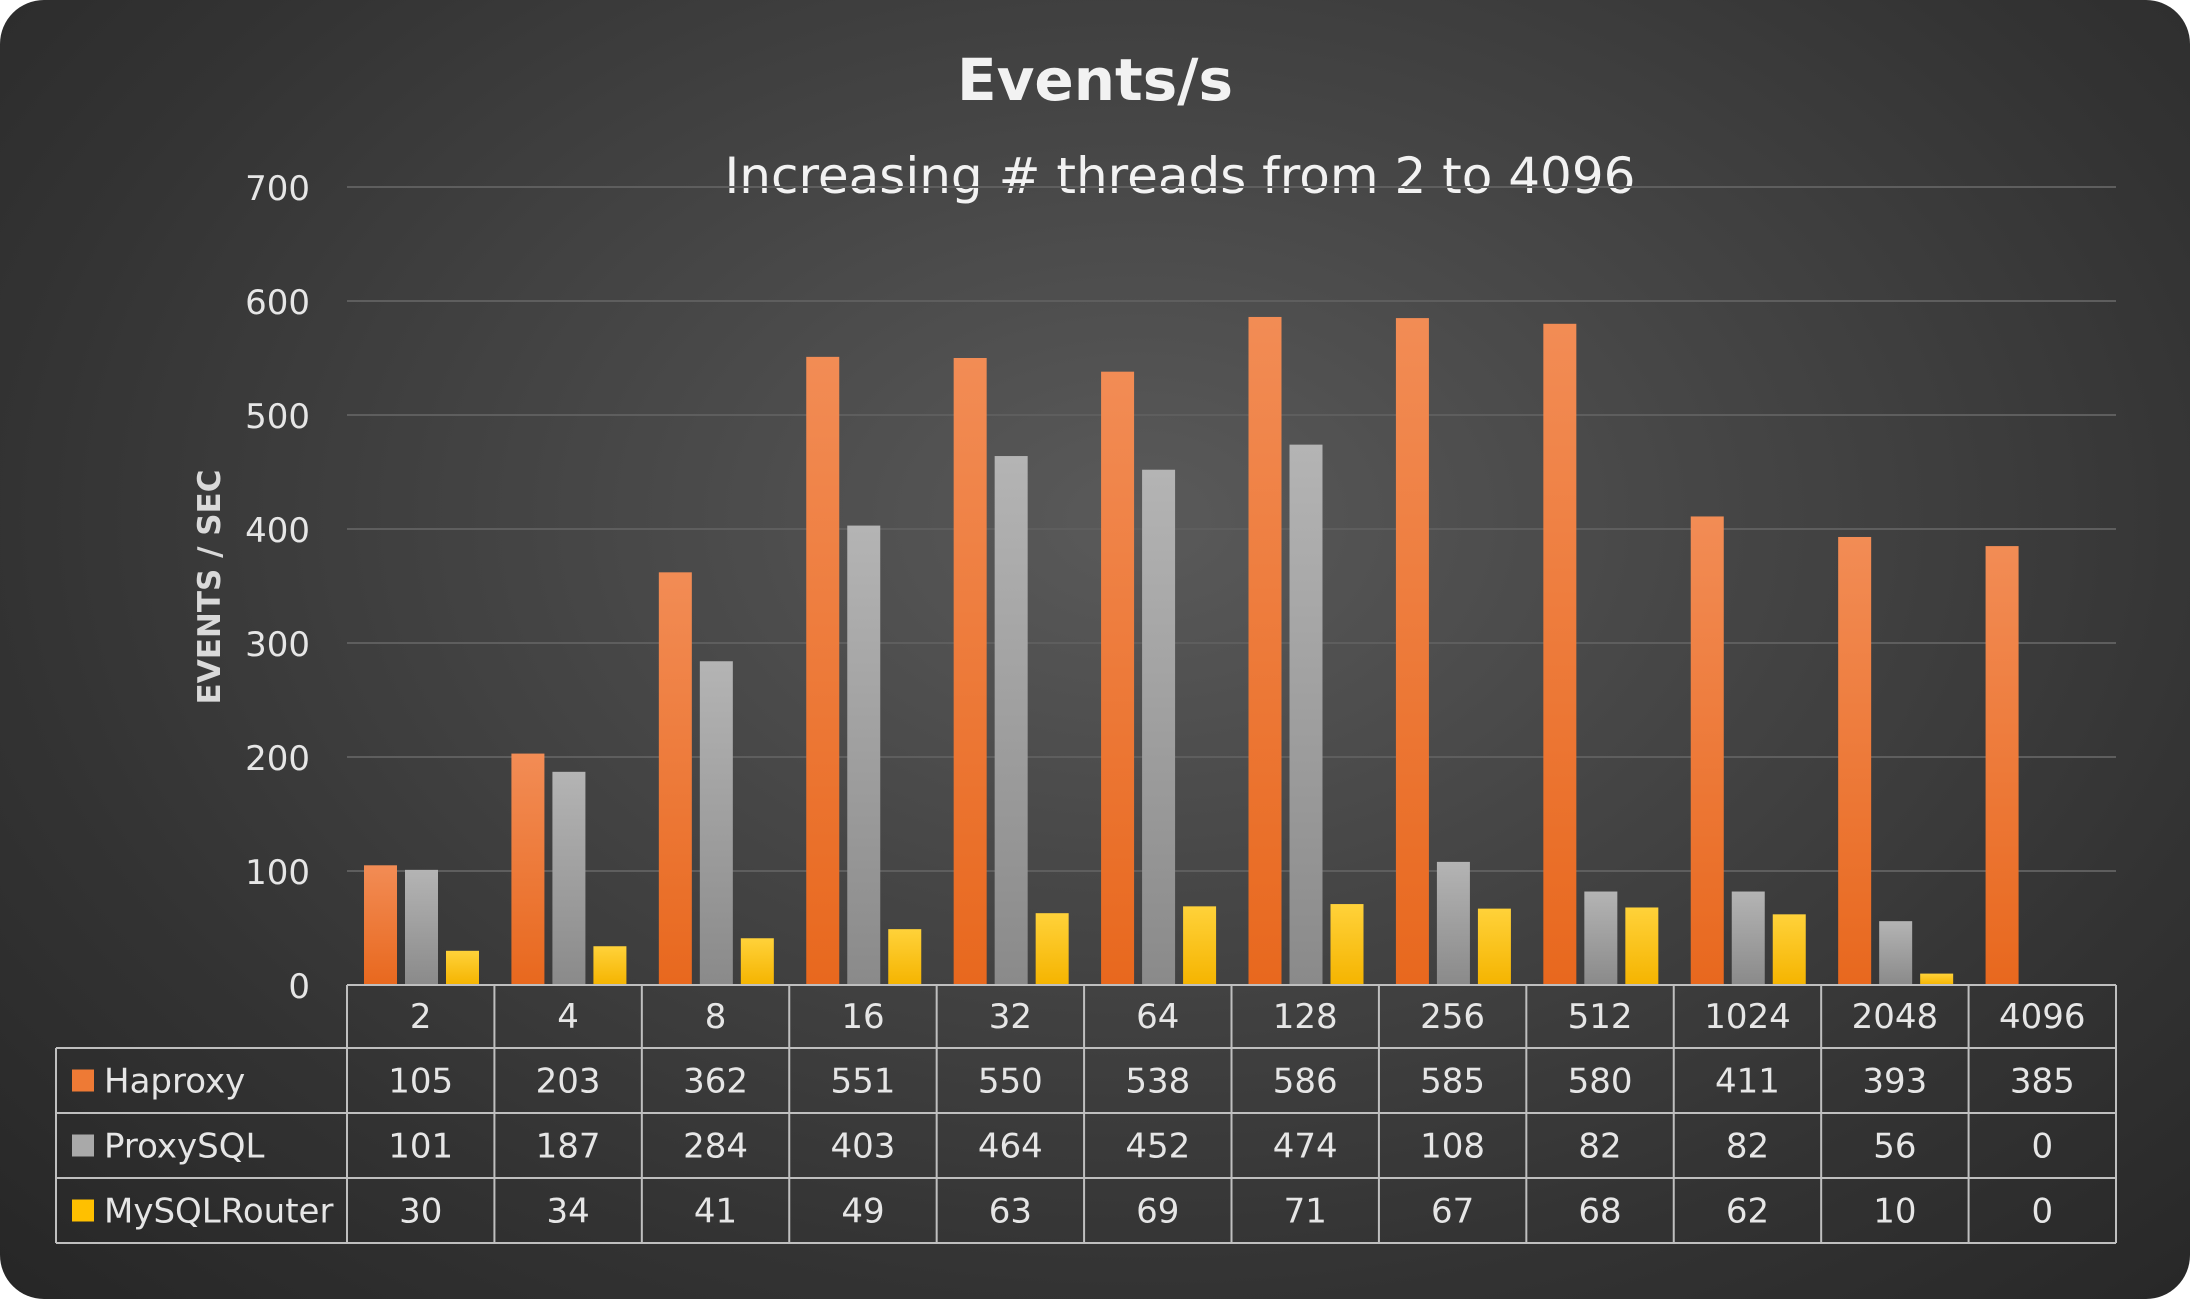  Describe the element at coordinates (1157, 1082) in the screenshot. I see `table-cell-value: 538` at that location.